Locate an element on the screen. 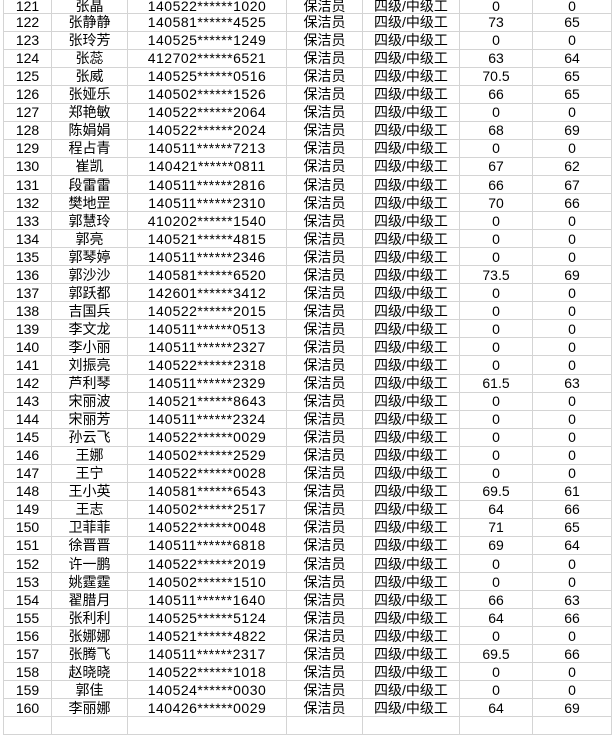 Image resolution: width=612 pixels, height=735 pixels. cell-score-1: 66 is located at coordinates (496, 94).